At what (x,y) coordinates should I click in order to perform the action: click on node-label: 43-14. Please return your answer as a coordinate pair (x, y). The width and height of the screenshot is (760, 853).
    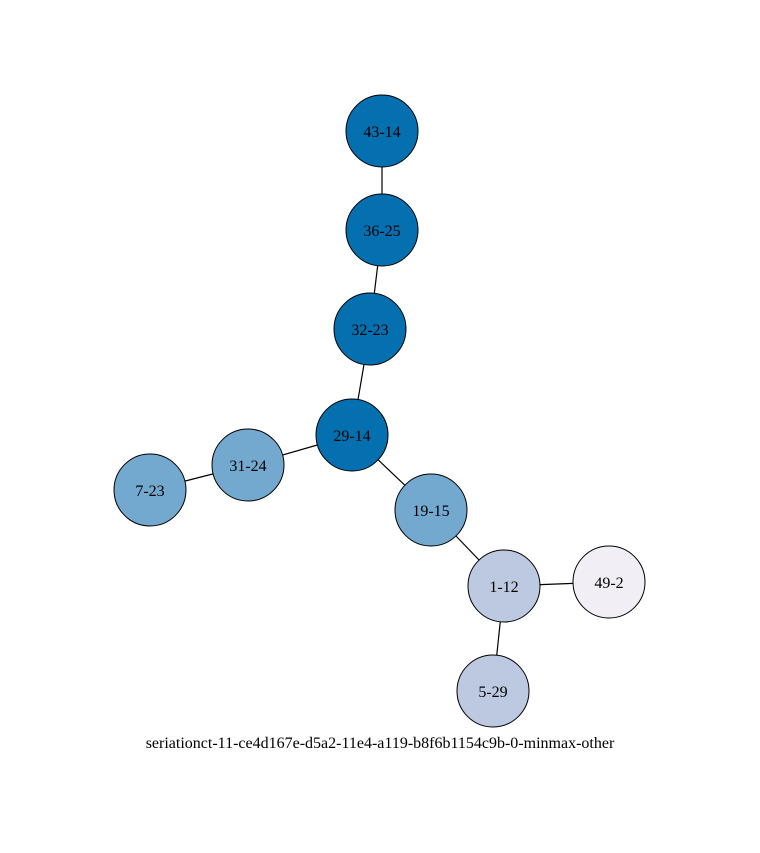
    Looking at the image, I should click on (381, 132).